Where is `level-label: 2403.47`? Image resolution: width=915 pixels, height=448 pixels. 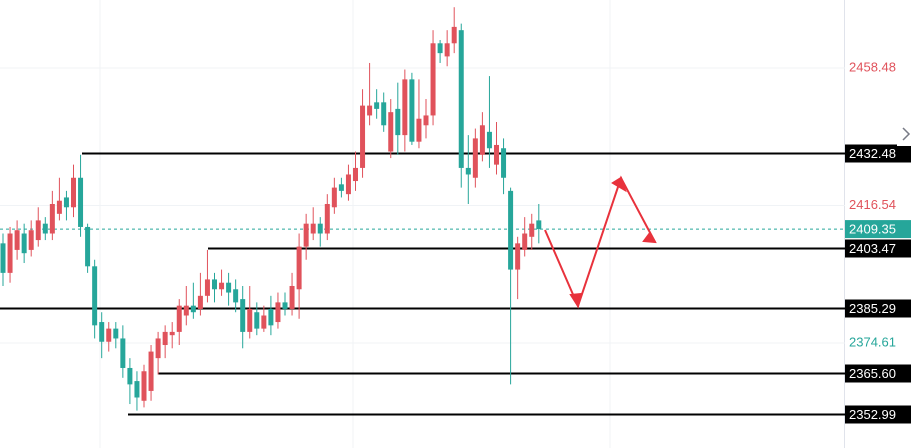
level-label: 2403.47 is located at coordinates (872, 248).